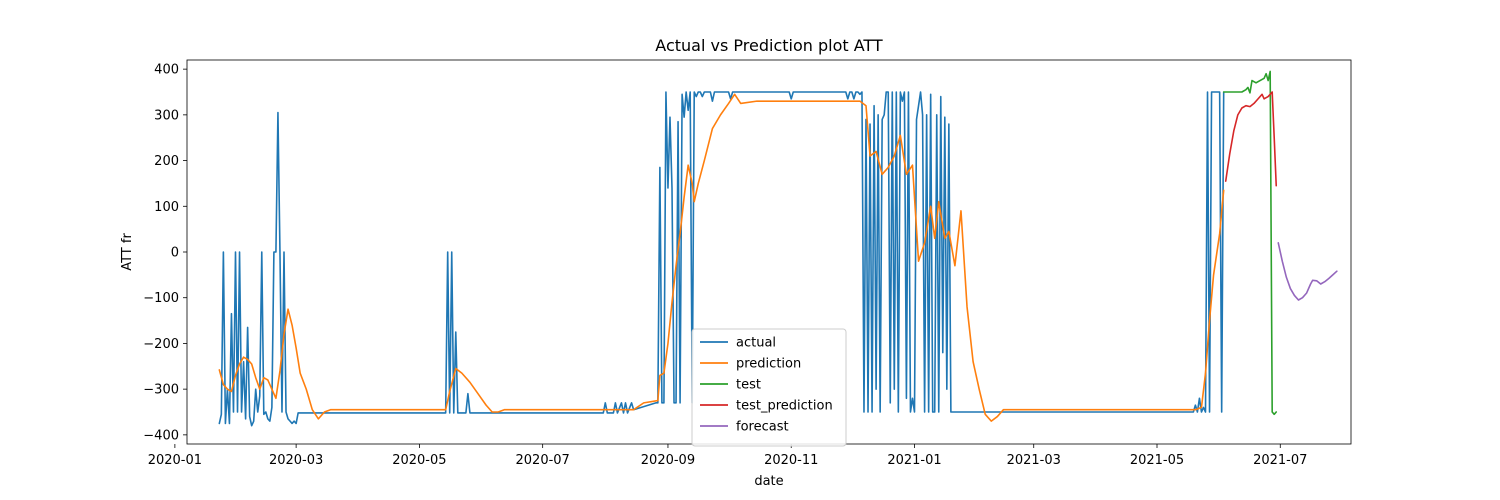 The height and width of the screenshot is (500, 1500). Describe the element at coordinates (784, 406) in the screenshot. I see `legend-label-test-prediction: test_prediction` at that location.